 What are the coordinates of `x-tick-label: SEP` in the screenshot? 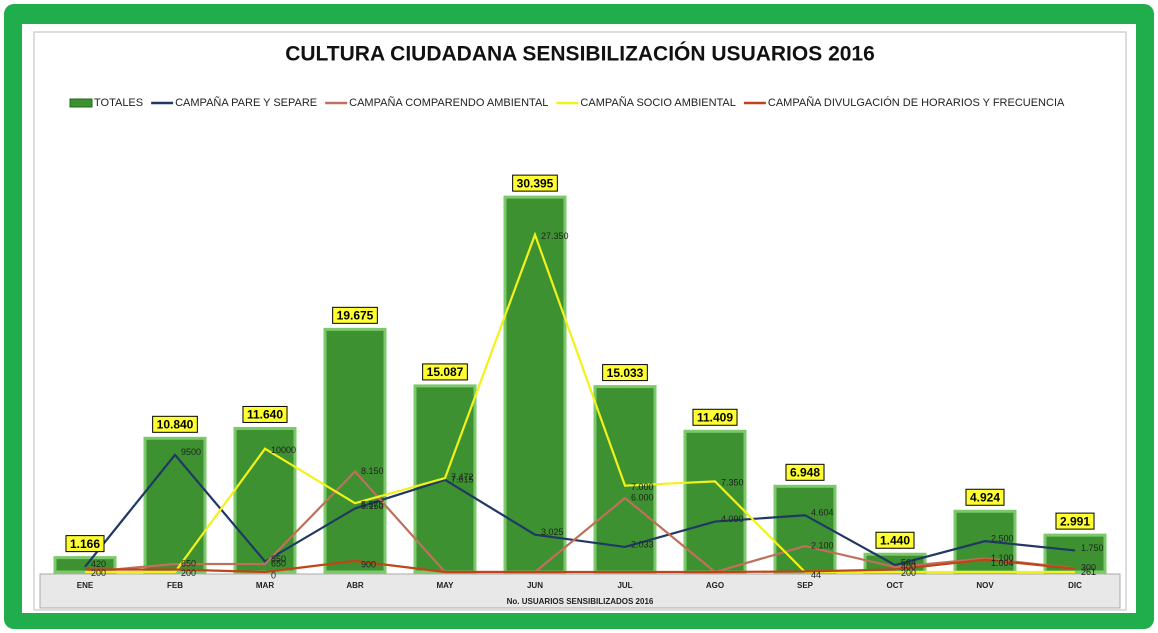 It's located at (805, 585).